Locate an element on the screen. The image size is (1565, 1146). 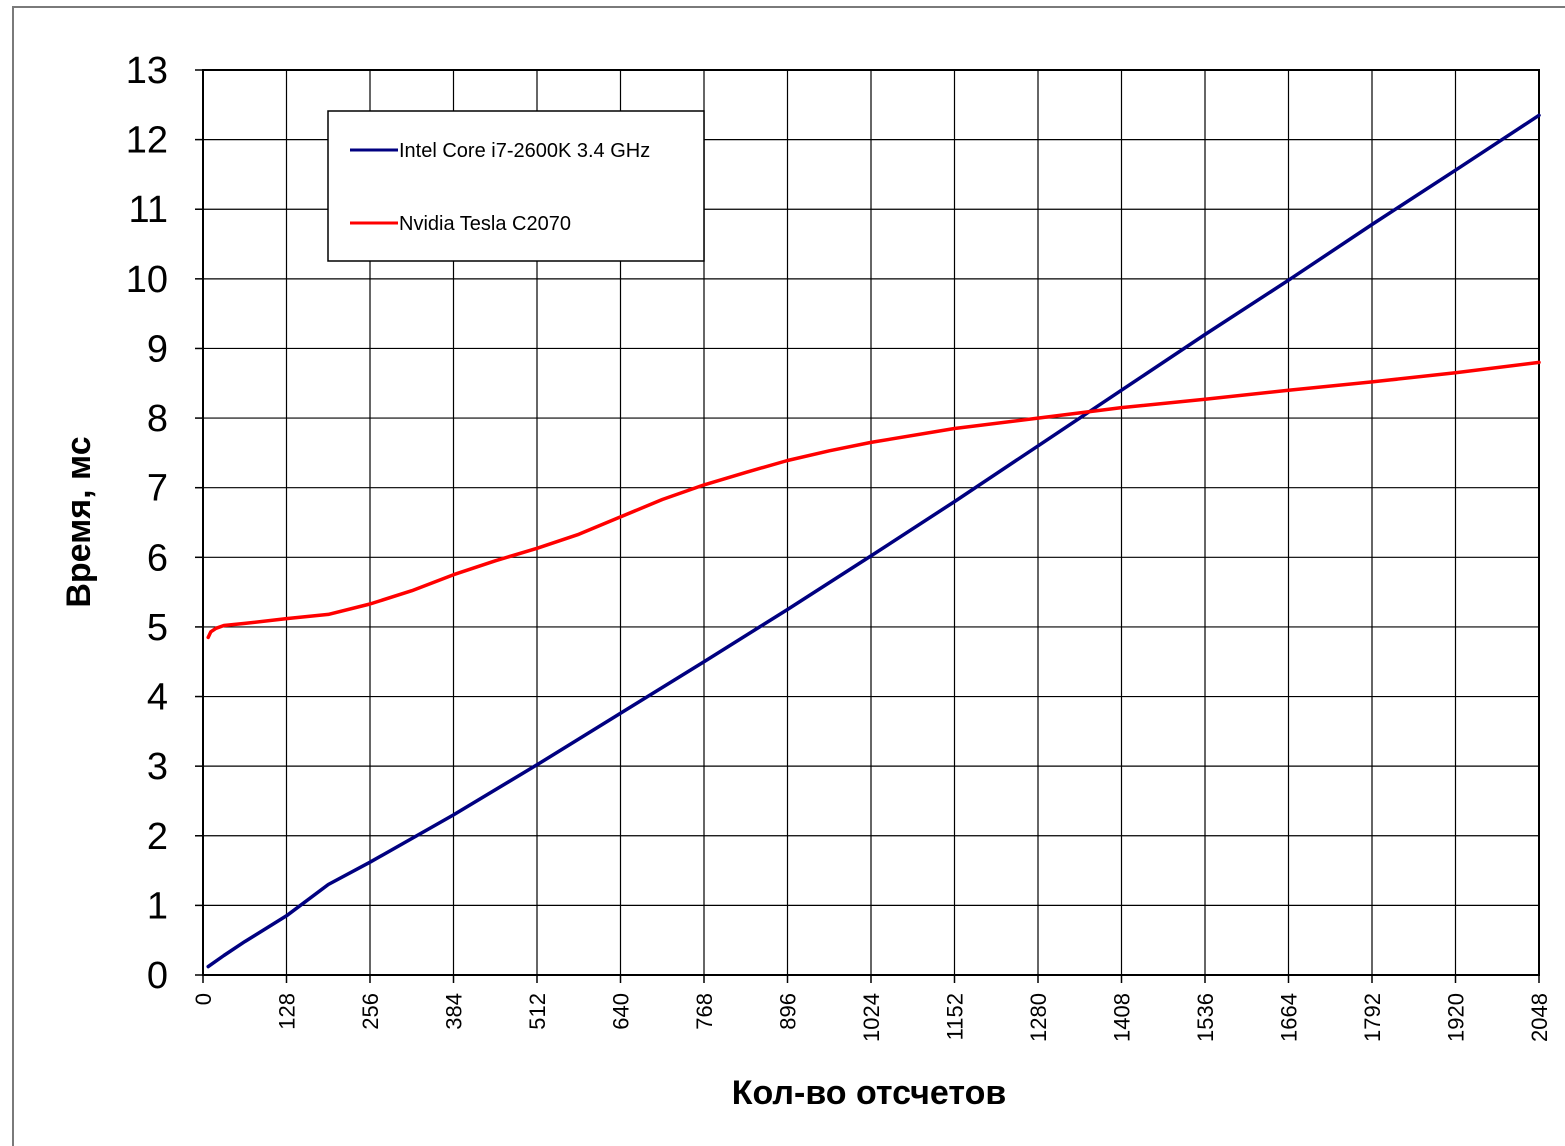
y-tick-label: 10 is located at coordinates (147, 280).